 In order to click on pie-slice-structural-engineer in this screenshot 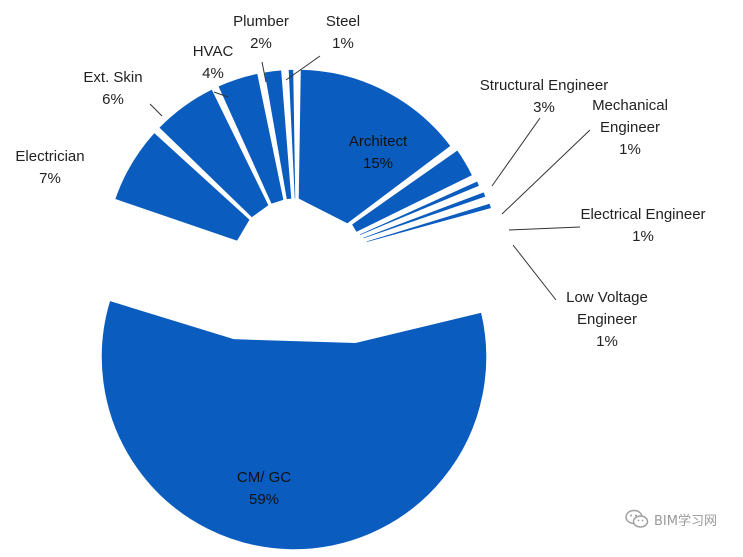, I will do `click(412, 191)`.